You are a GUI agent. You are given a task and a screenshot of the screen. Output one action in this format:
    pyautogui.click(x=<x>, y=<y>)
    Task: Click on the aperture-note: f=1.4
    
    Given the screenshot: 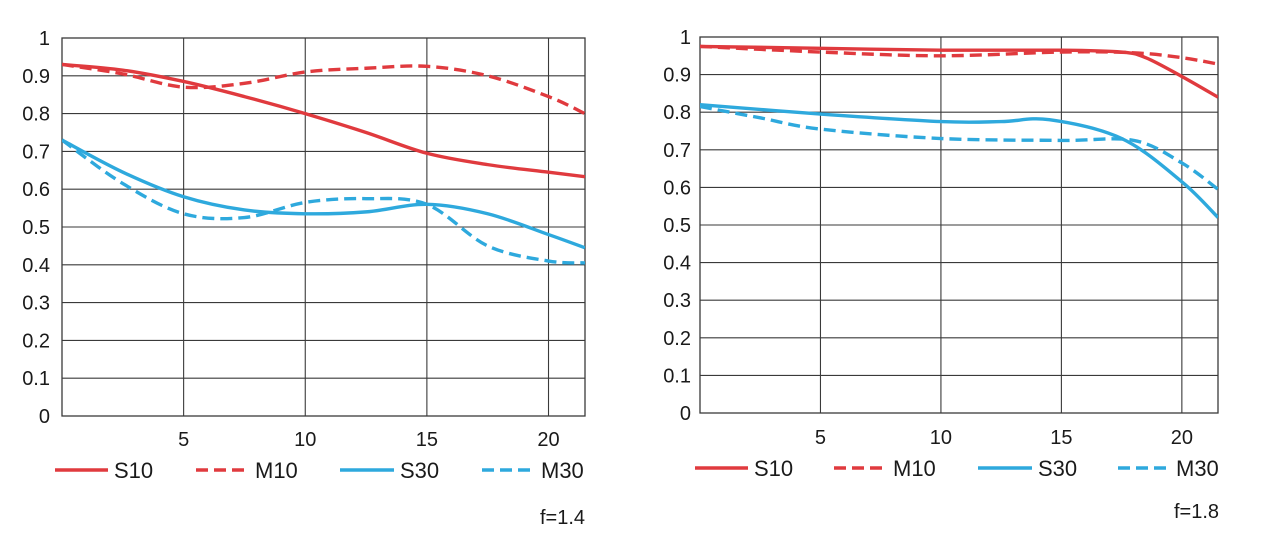 What is the action you would take?
    pyautogui.click(x=562, y=518)
    